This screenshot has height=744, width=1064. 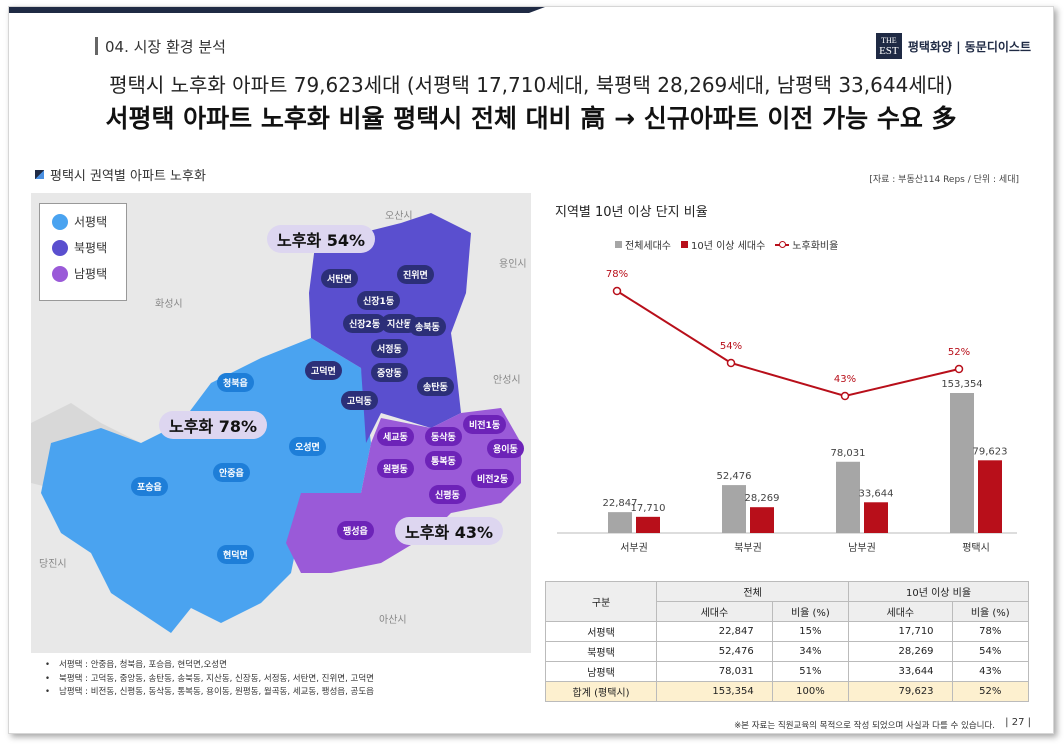 I want to click on district-sinjang1: 신장1동, so click(x=379, y=300).